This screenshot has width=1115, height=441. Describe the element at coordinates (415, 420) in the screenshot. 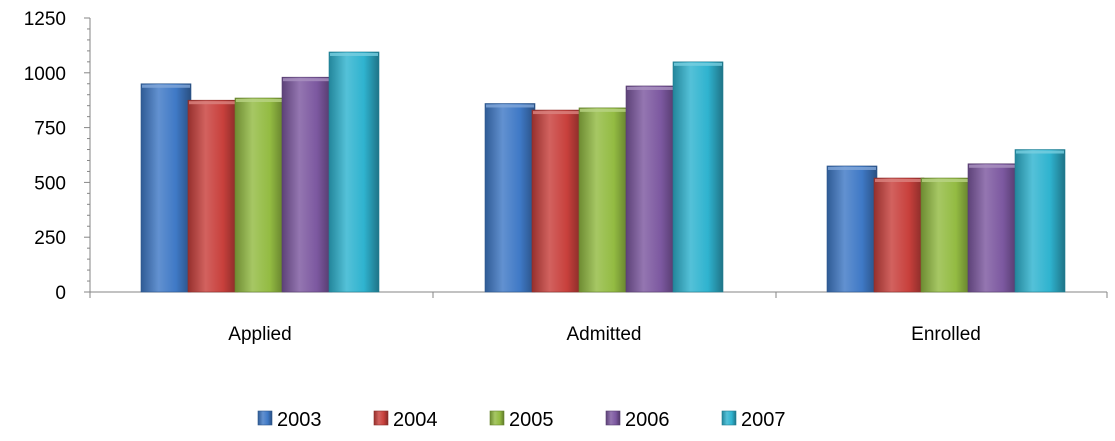

I see `legend-label: 2004` at that location.